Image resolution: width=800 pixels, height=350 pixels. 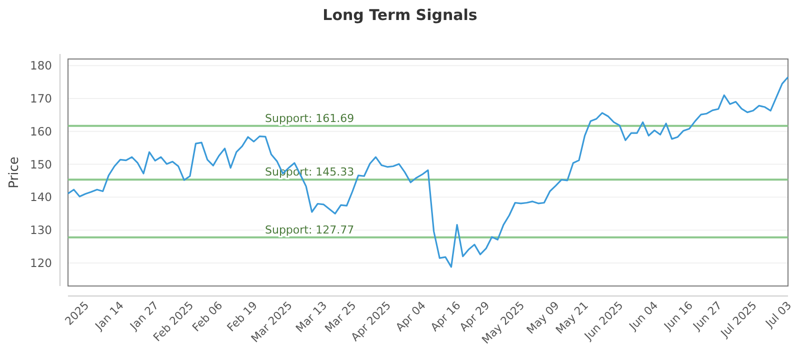 What do you see at coordinates (41, 99) in the screenshot?
I see `y-tick-label: 170` at bounding box center [41, 99].